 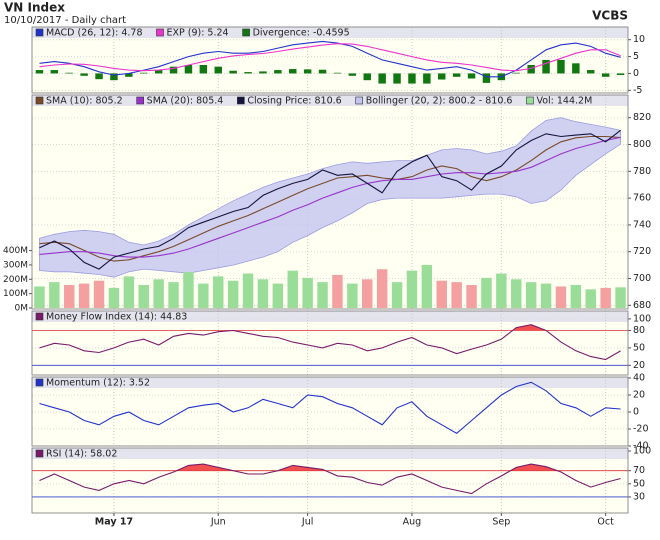 I want to click on y-tick-label: -5, so click(x=637, y=90).